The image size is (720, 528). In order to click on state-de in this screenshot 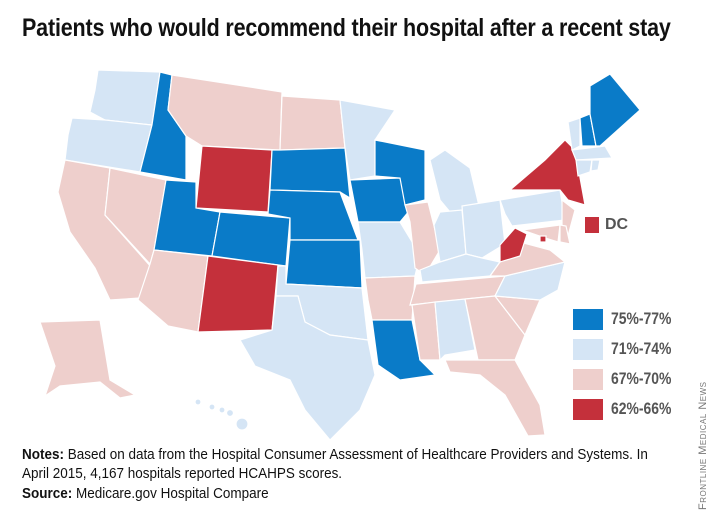, I will do `click(565, 234)`.